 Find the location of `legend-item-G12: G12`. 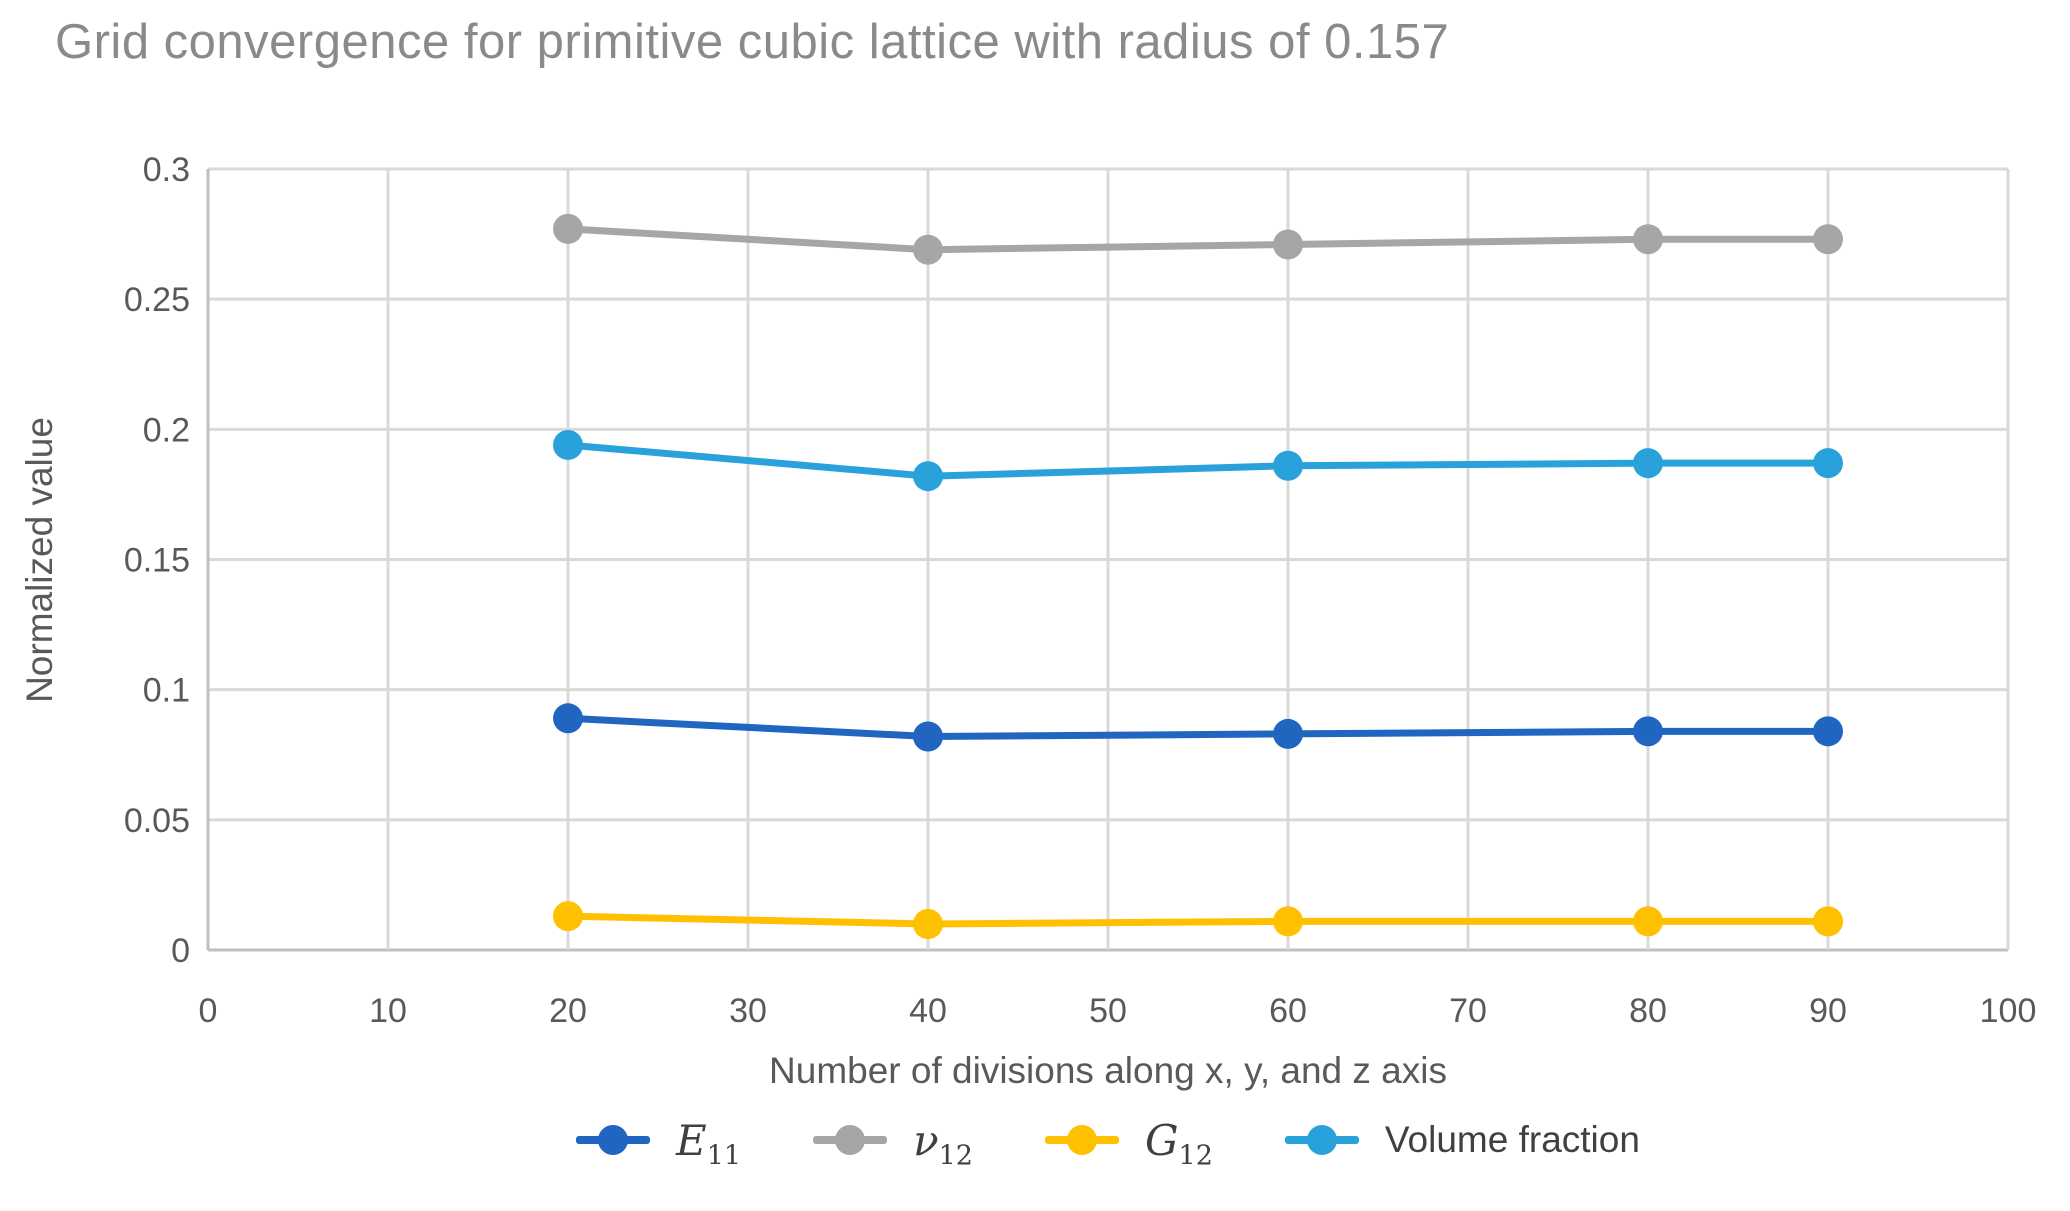

legend-item-G12: G12 is located at coordinates (1128, 1143).